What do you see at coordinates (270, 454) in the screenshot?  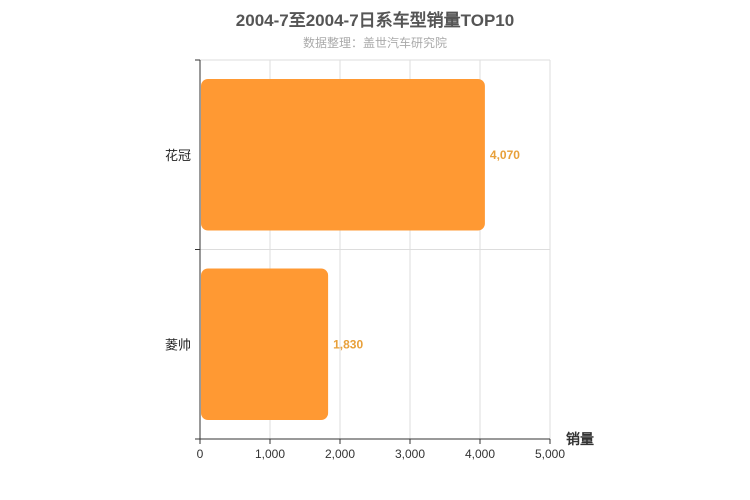 I see `x-tick-label: 1,000` at bounding box center [270, 454].